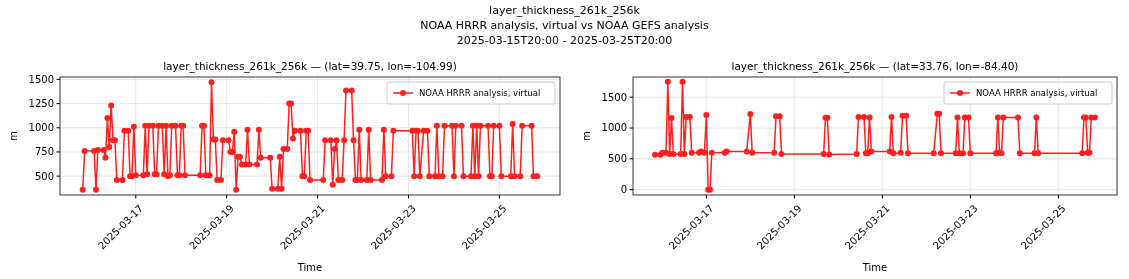 The width and height of the screenshot is (1129, 279). Describe the element at coordinates (875, 66) in the screenshot. I see `chart-title: layer_thickness_261k_256k — (lat=33.76, lon=-84.40)` at that location.